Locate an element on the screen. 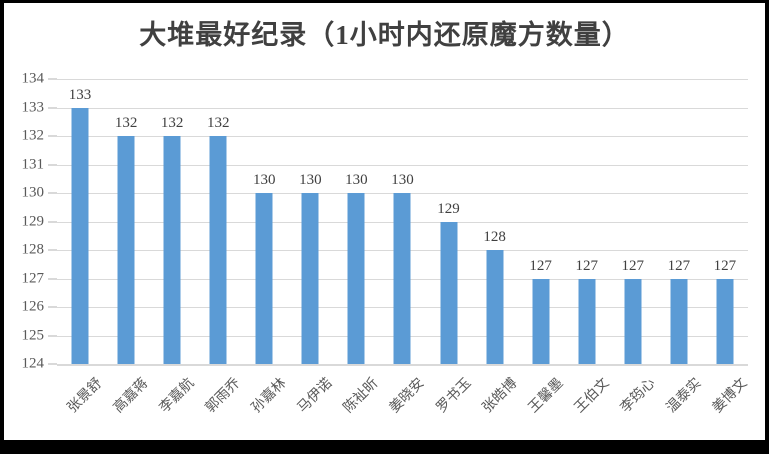  bar-slot: 130 孙嘉林 is located at coordinates (265, 247).